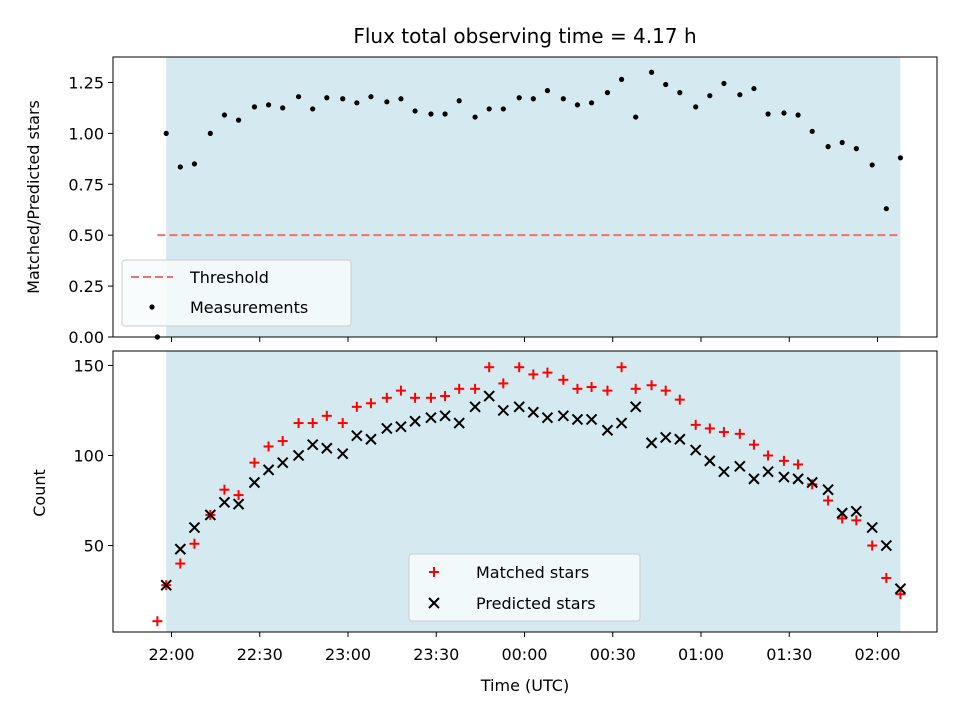 This screenshot has width=960, height=725. I want to click on legend-matched-swatch, so click(434, 572).